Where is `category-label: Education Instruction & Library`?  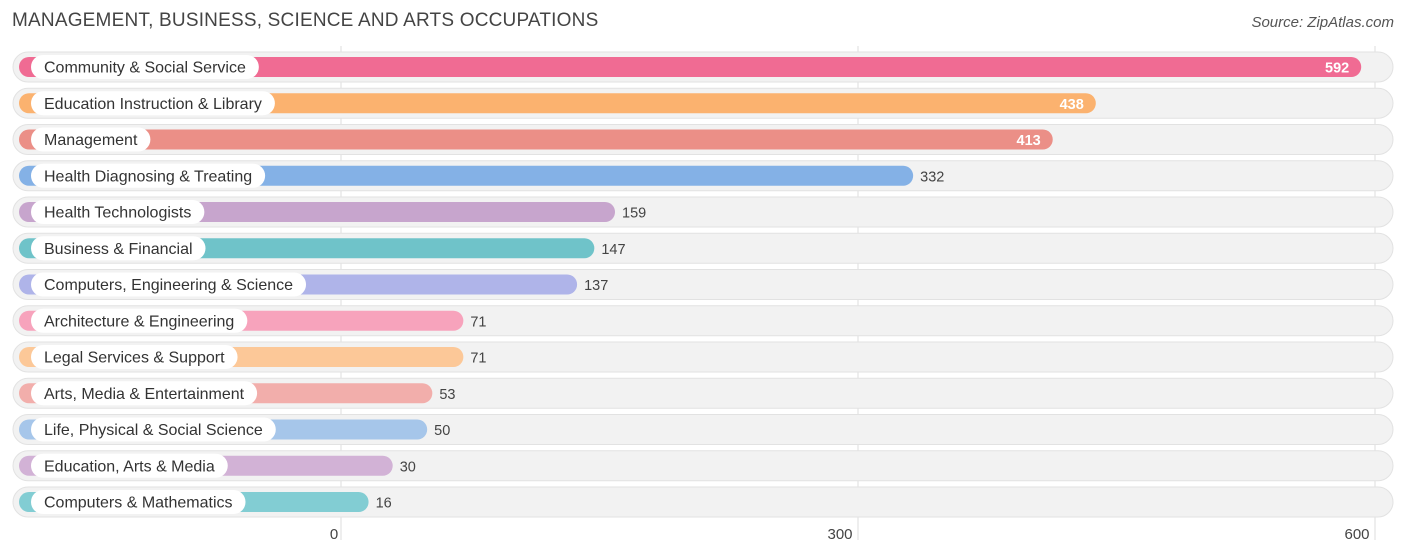
category-label: Education Instruction & Library is located at coordinates (153, 104).